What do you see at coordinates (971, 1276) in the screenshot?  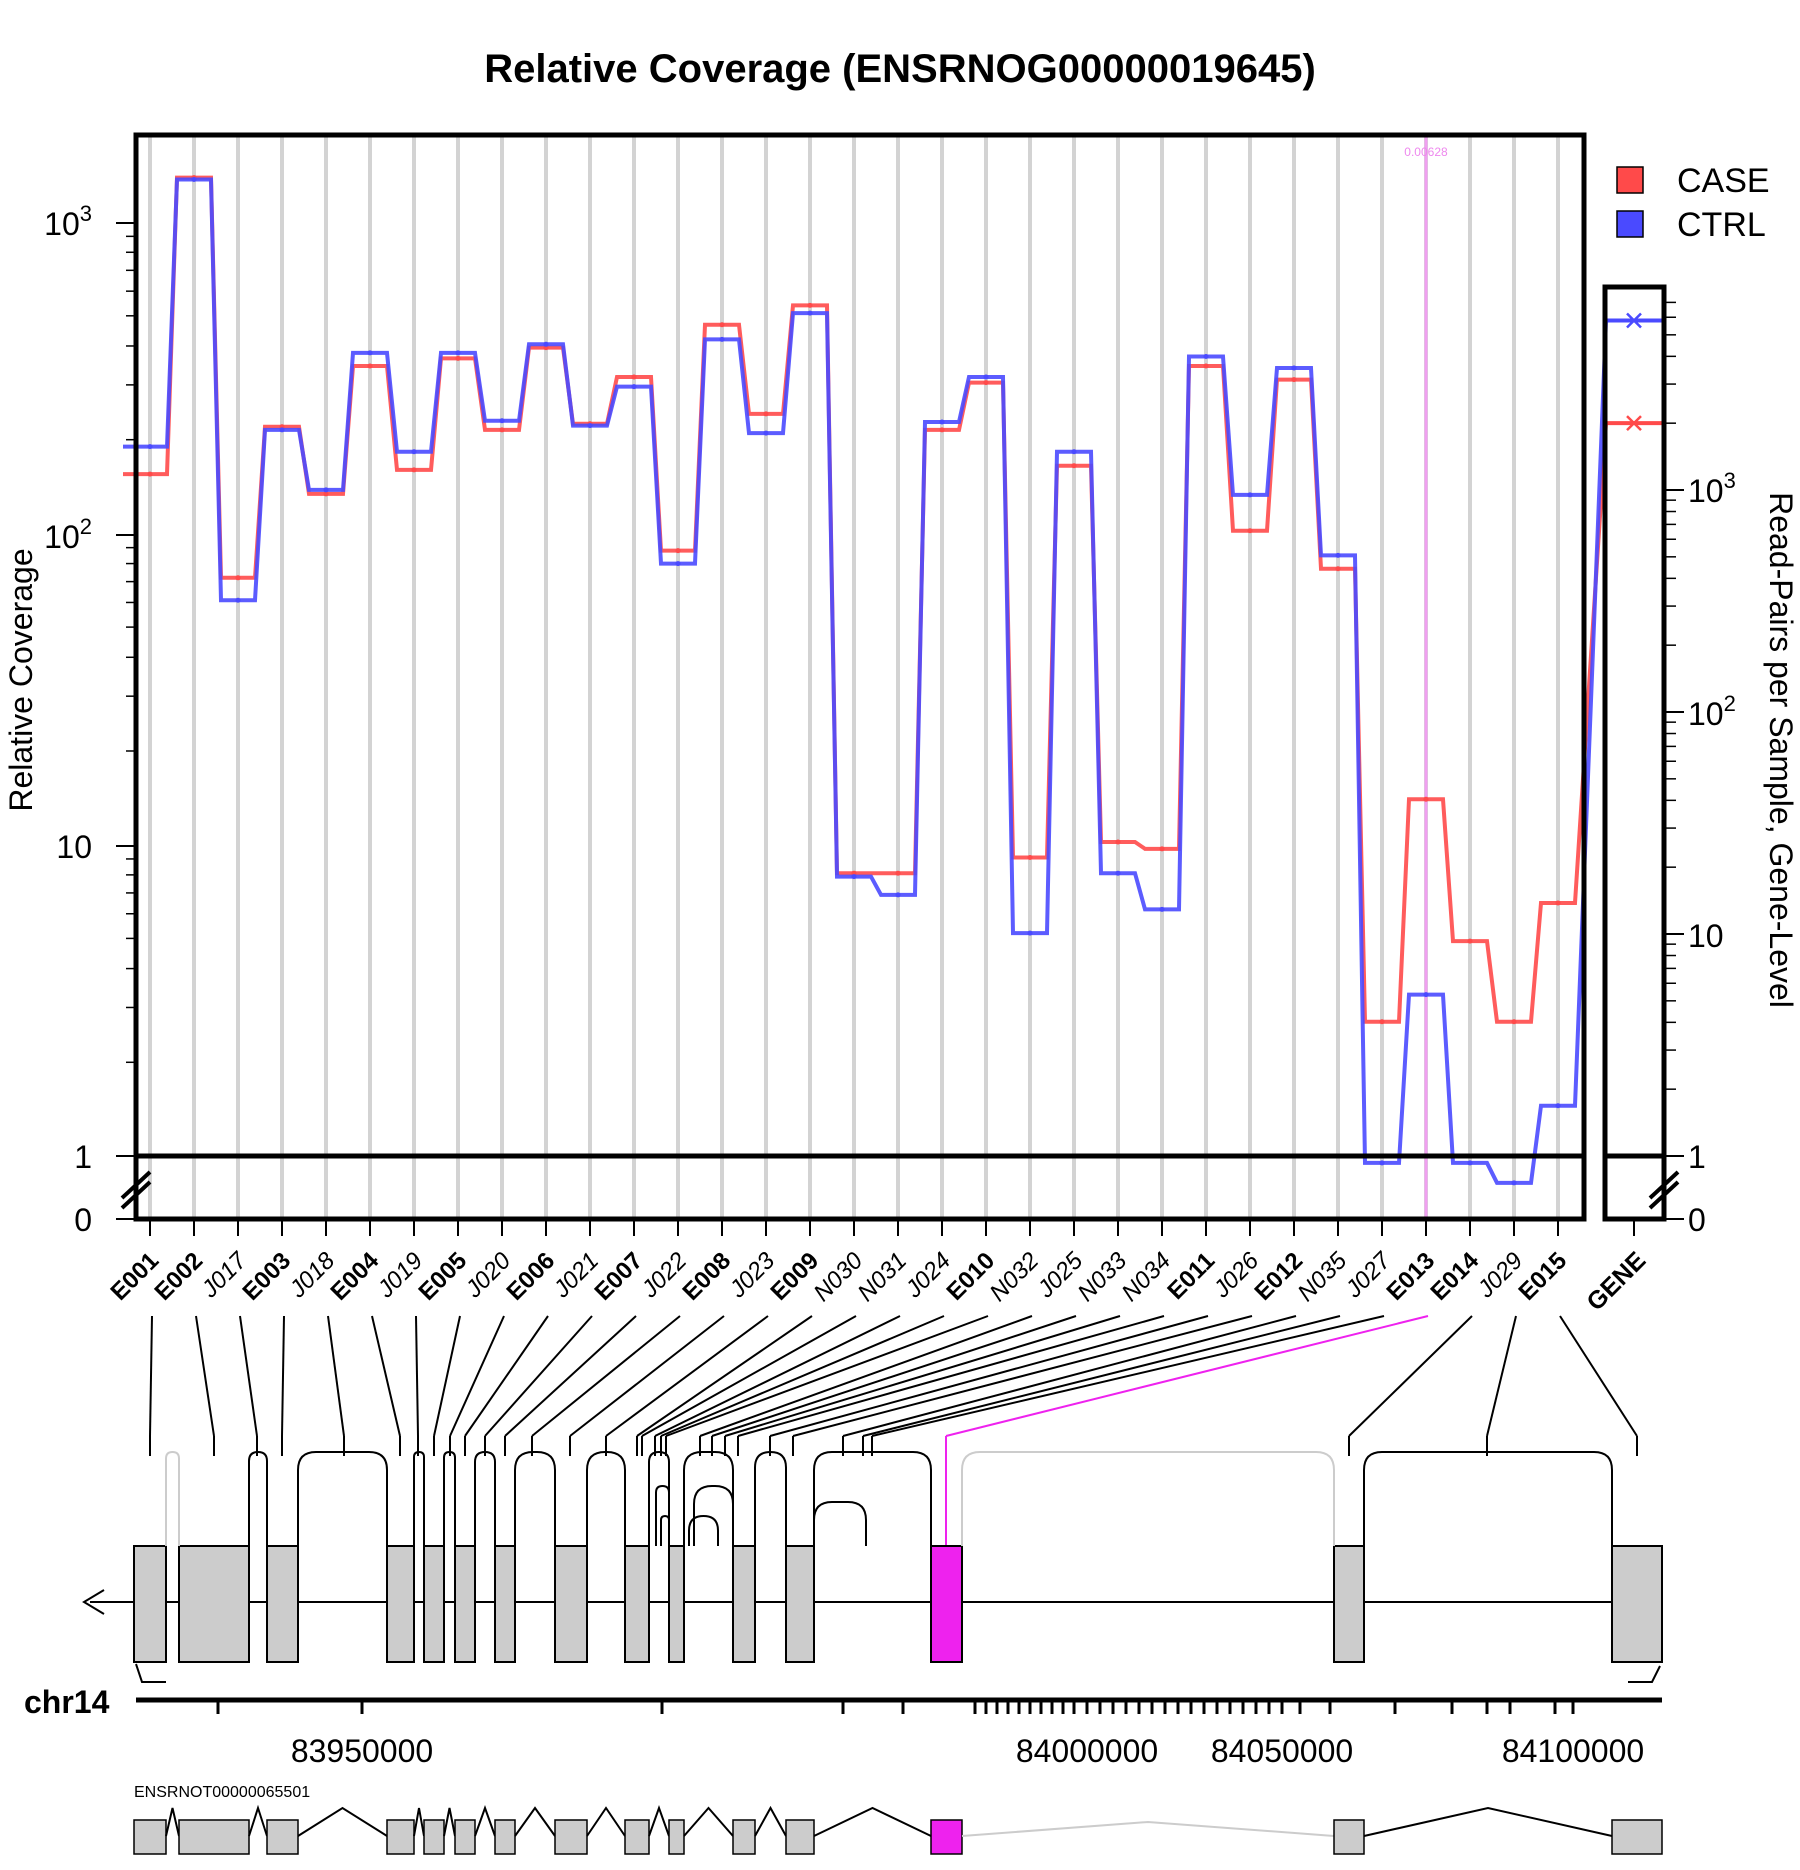 I see `feature-label: E010` at bounding box center [971, 1276].